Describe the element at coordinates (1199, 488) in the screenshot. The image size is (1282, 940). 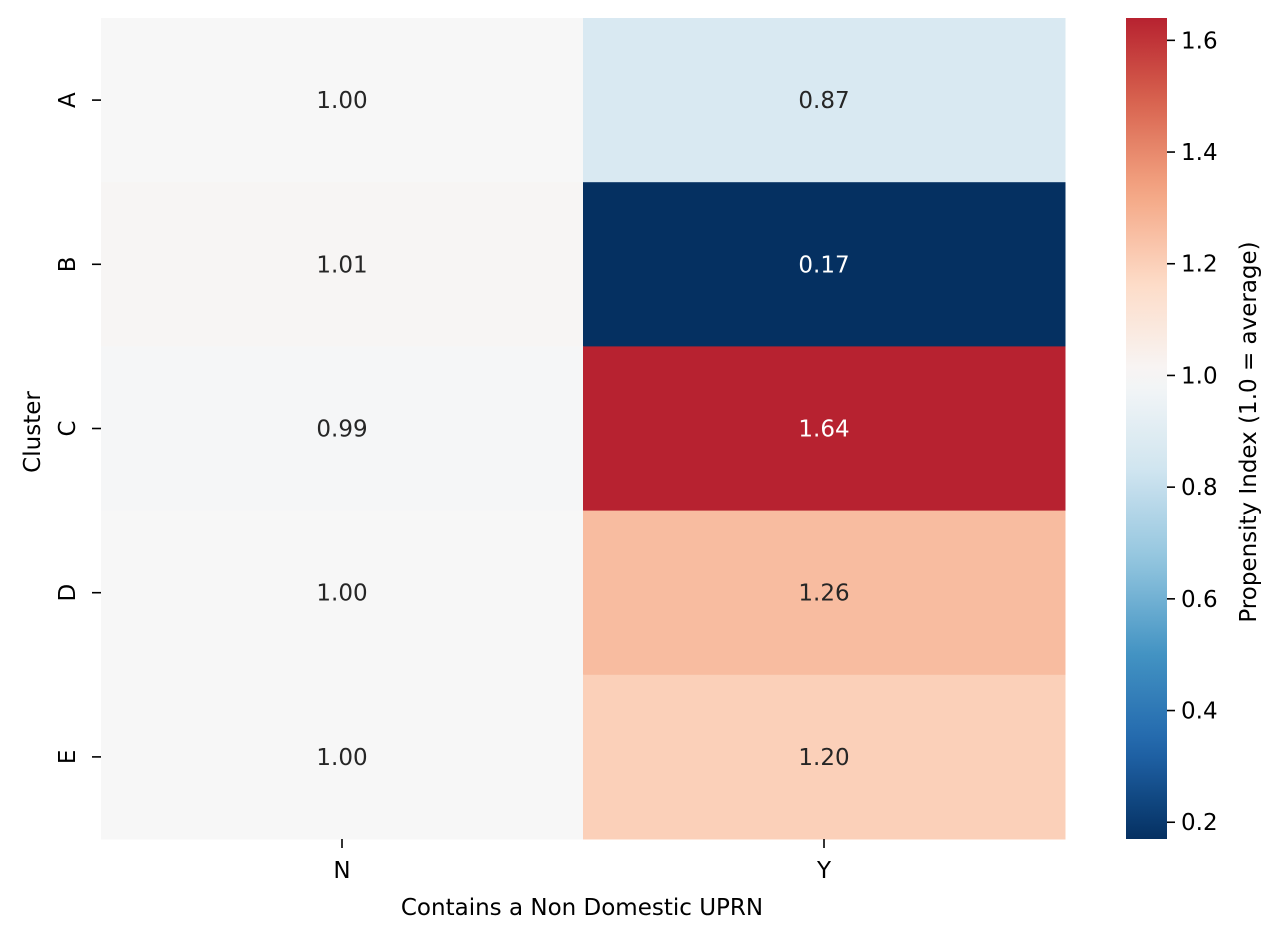
I see `colorbar-tick-label: 0.8` at that location.